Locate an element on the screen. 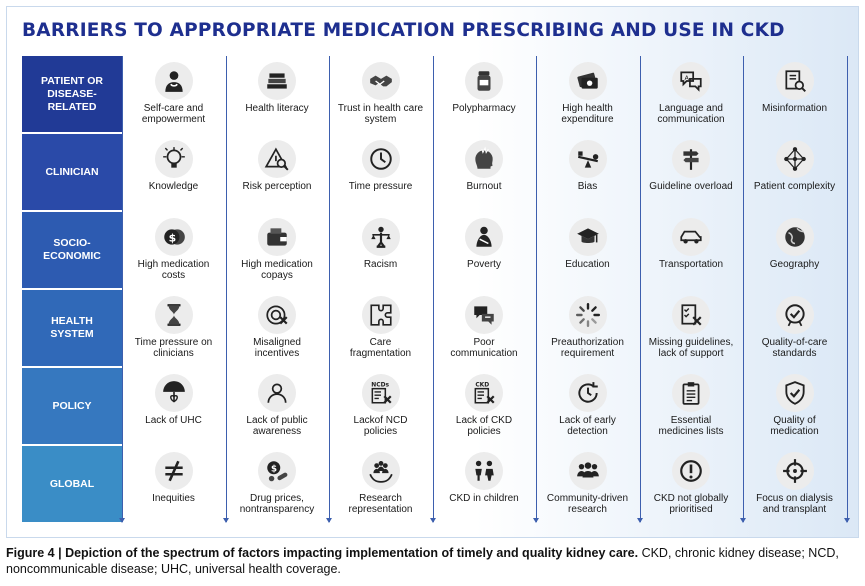 This screenshot has width=865, height=586. barrier-label: Transportation is located at coordinates (691, 264).